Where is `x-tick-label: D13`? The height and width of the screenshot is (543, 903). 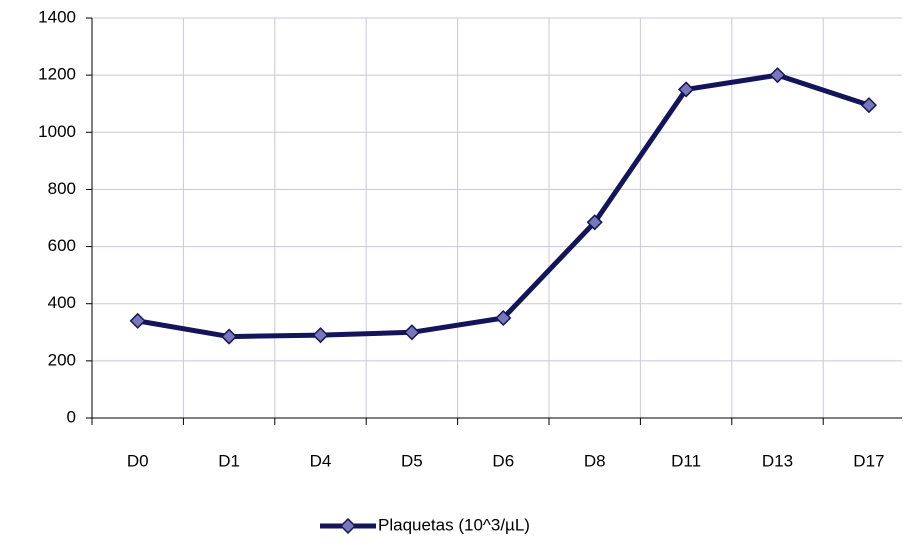 x-tick-label: D13 is located at coordinates (777, 460).